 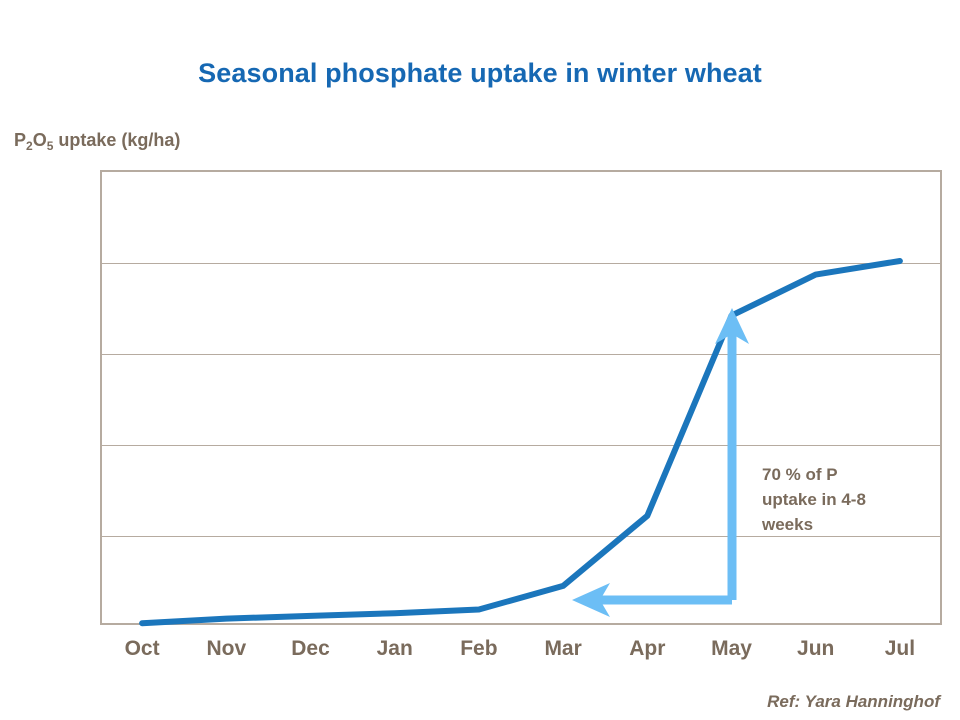 What do you see at coordinates (816, 648) in the screenshot?
I see `x-tick-label-jun: Jun` at bounding box center [816, 648].